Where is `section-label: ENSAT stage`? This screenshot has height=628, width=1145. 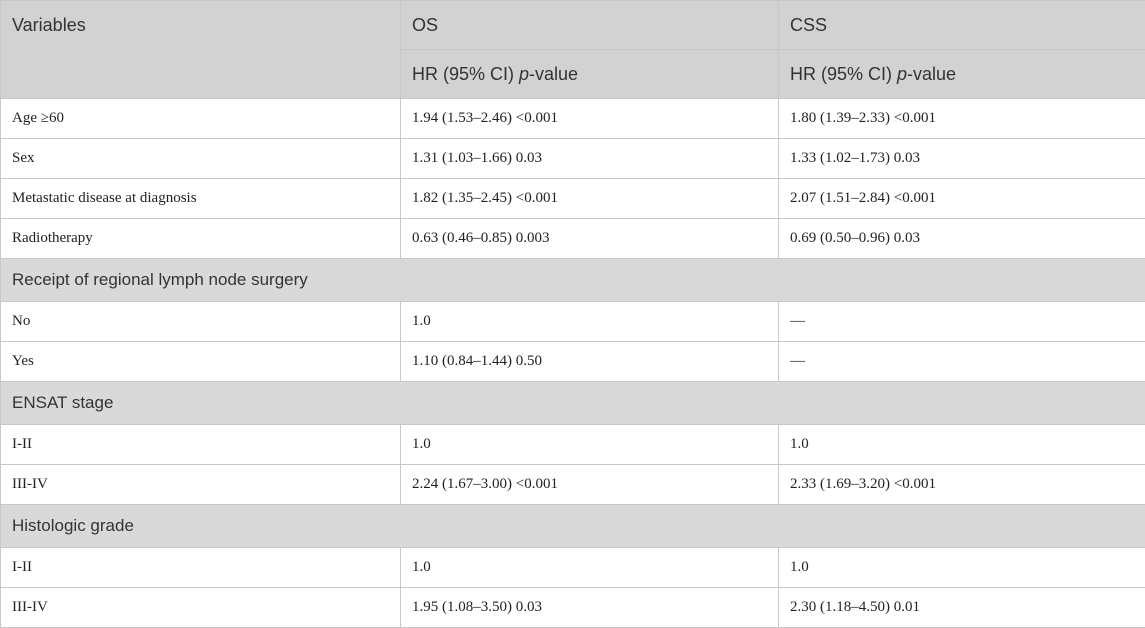 section-label: ENSAT stage is located at coordinates (573, 403).